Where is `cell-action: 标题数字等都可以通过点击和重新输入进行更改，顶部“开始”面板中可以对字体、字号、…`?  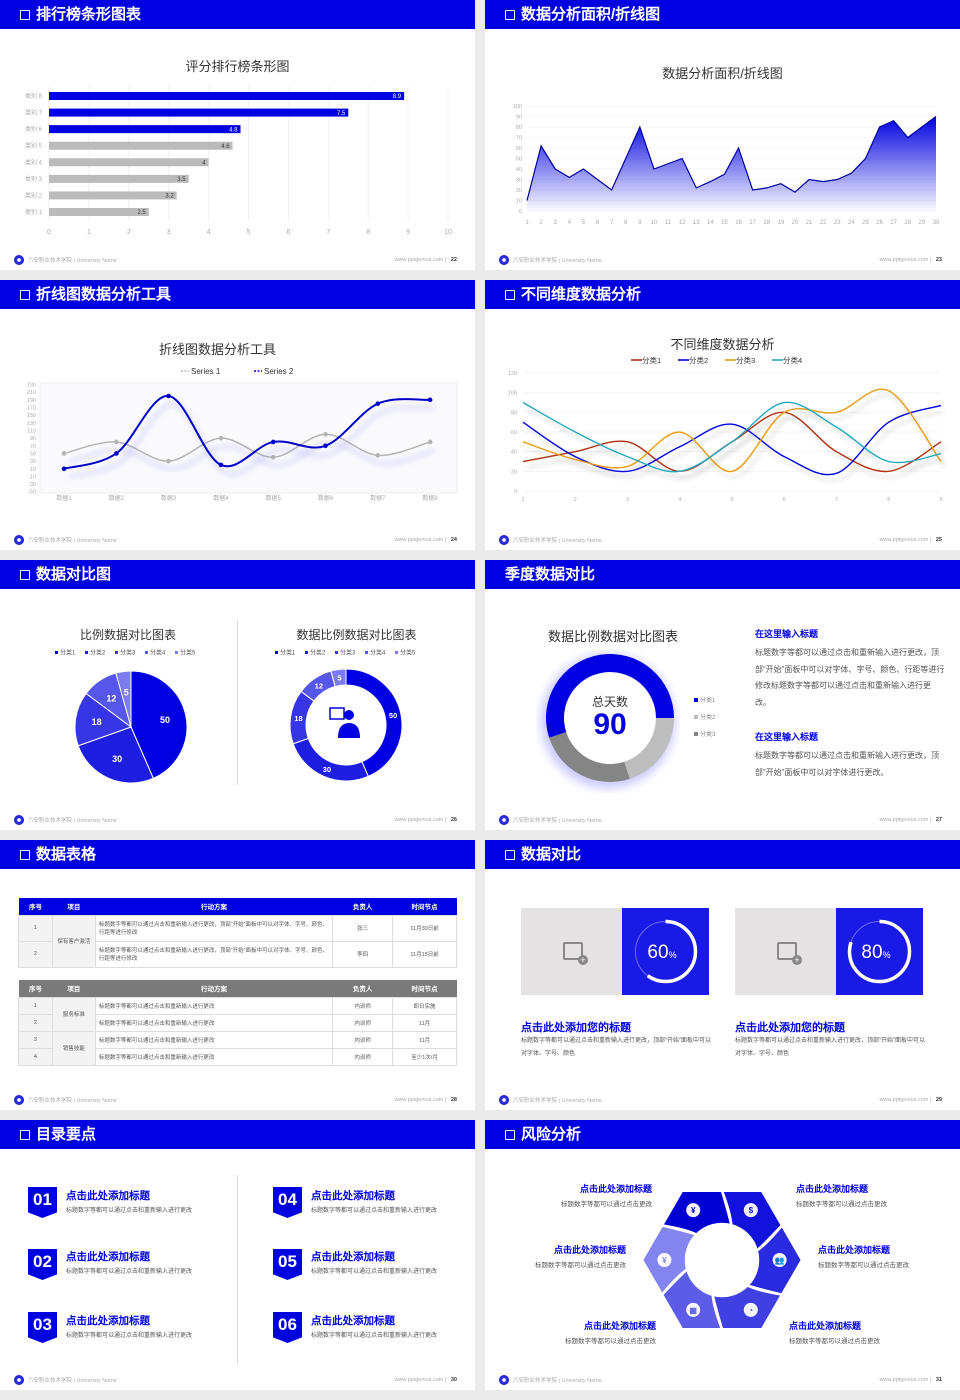
cell-action: 标题数字等都可以通过点击和重新输入进行更改，顶部“开始”面板中可以对字体、字号、… is located at coordinates (214, 954).